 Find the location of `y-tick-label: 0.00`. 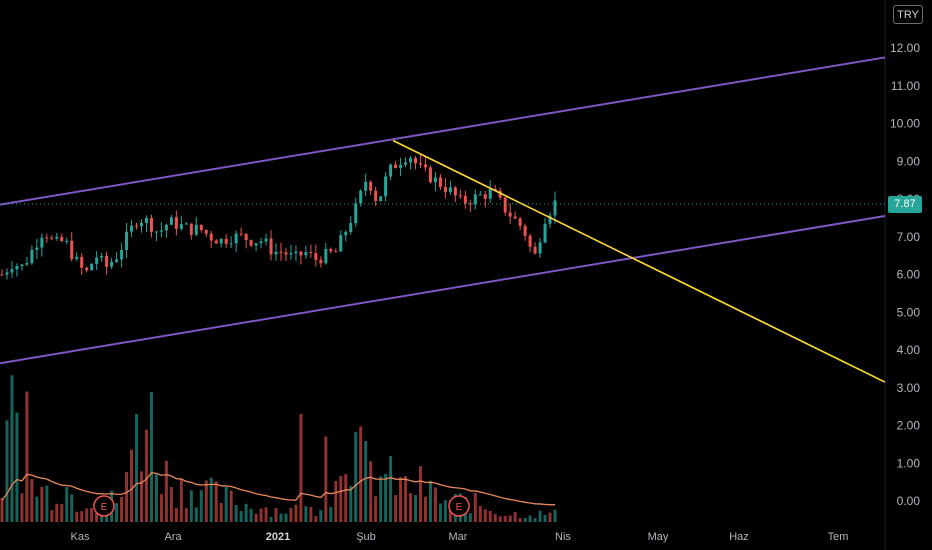

y-tick-label: 0.00 is located at coordinates (909, 501).